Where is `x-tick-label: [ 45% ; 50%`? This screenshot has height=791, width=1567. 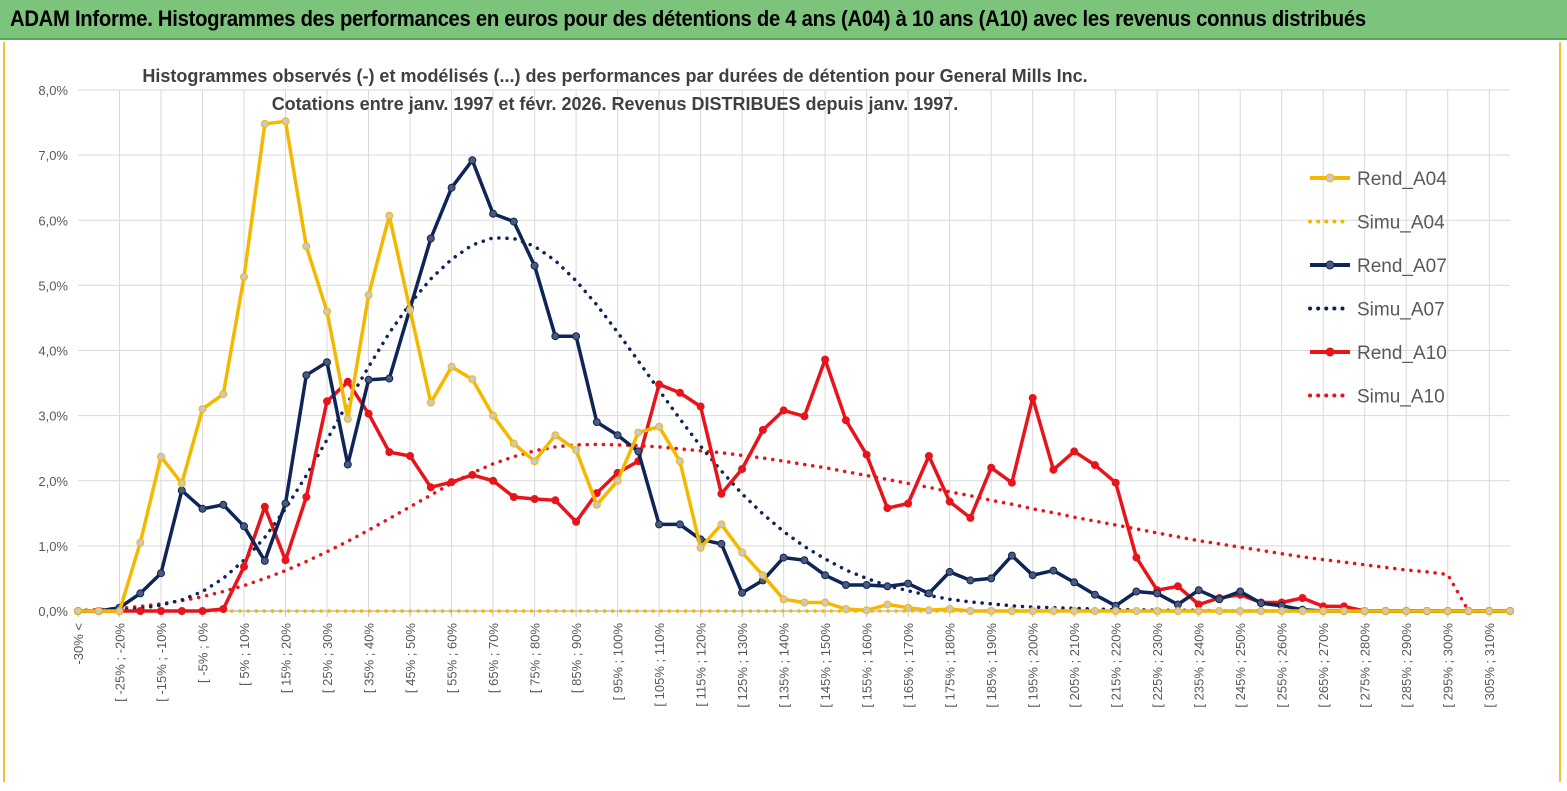
x-tick-label: [ 45% ; 50% is located at coordinates (410, 658).